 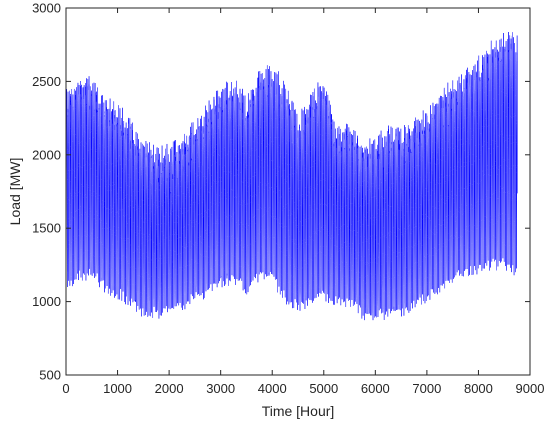 What do you see at coordinates (375, 388) in the screenshot?
I see `x-tick-label: 6000` at bounding box center [375, 388].